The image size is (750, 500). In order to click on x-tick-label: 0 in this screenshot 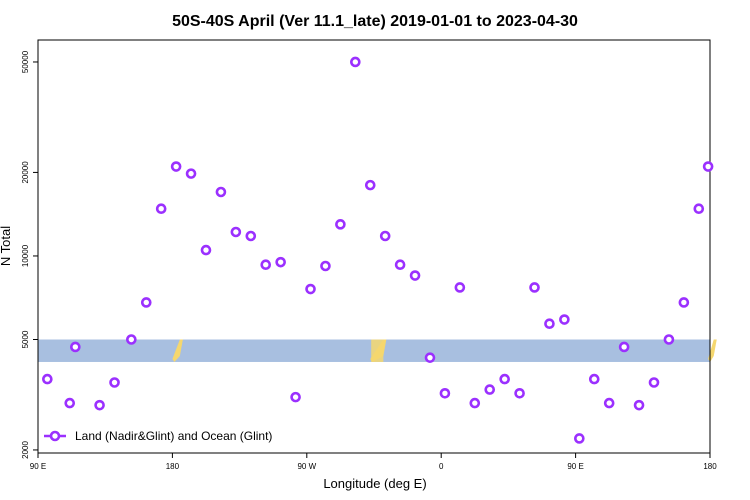, I will do `click(441, 466)`.